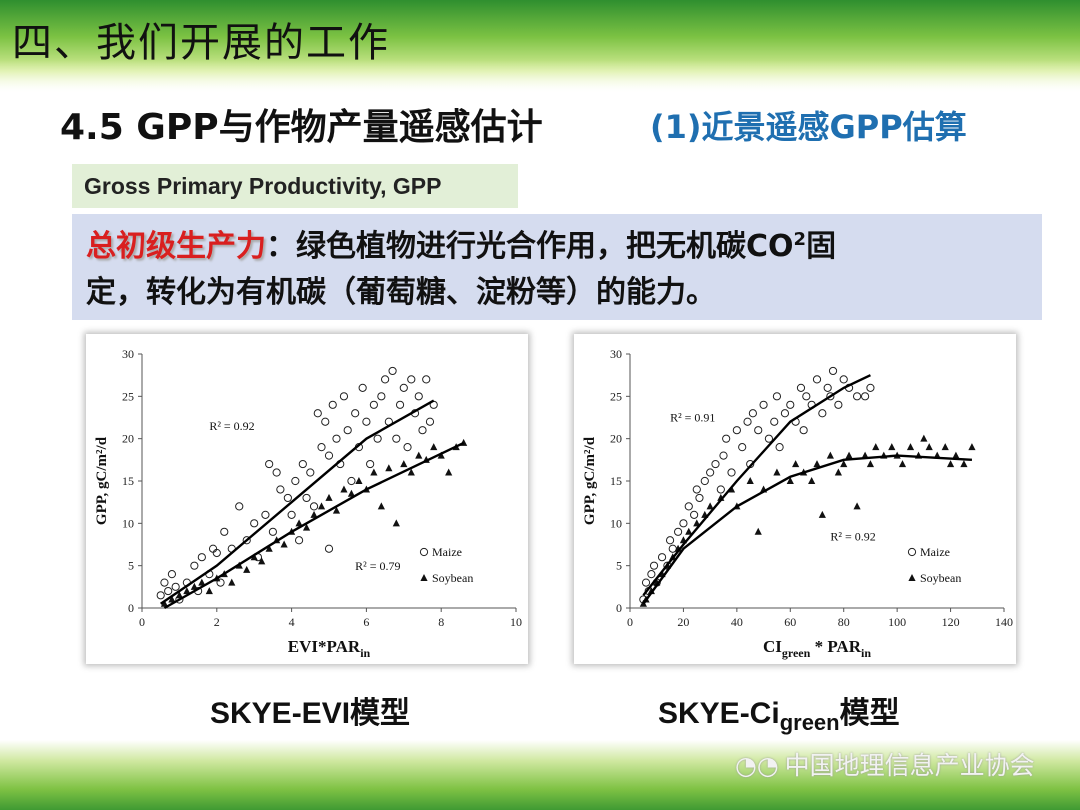 Image resolution: width=1080 pixels, height=810 pixels. What do you see at coordinates (217, 622) in the screenshot?
I see `x-tick-label: 2` at bounding box center [217, 622].